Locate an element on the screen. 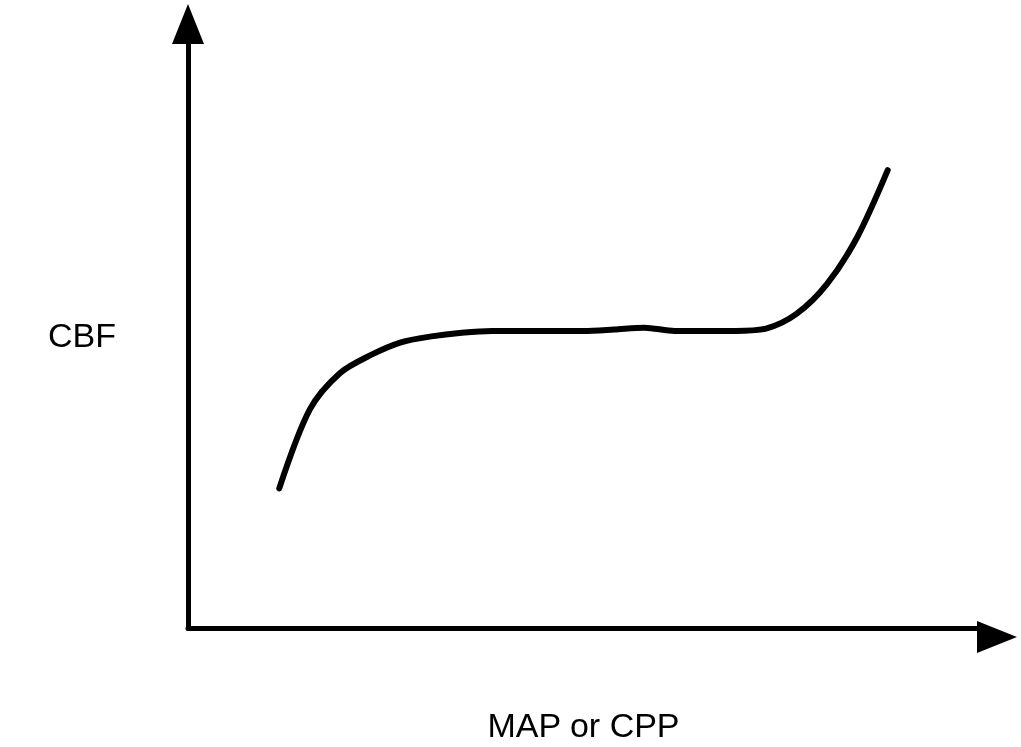 The height and width of the screenshot is (747, 1021). y-axis-title: CBF is located at coordinates (82, 335).